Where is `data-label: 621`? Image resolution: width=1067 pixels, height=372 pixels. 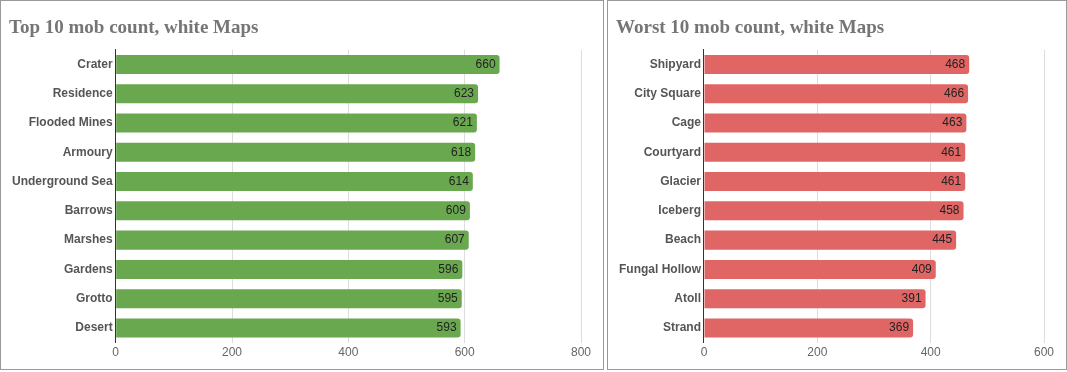 data-label: 621 is located at coordinates (463, 122).